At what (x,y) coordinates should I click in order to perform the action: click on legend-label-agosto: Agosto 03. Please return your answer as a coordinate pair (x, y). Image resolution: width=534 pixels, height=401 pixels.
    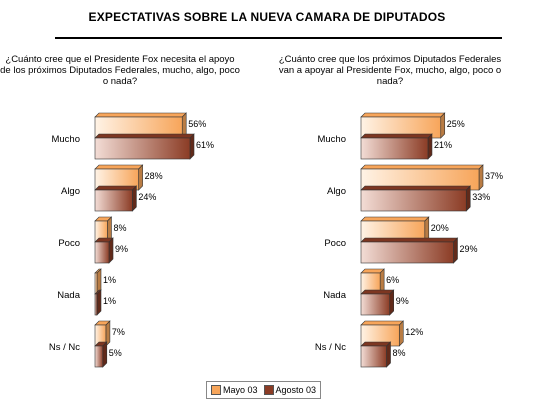
    Looking at the image, I should click on (296, 390).